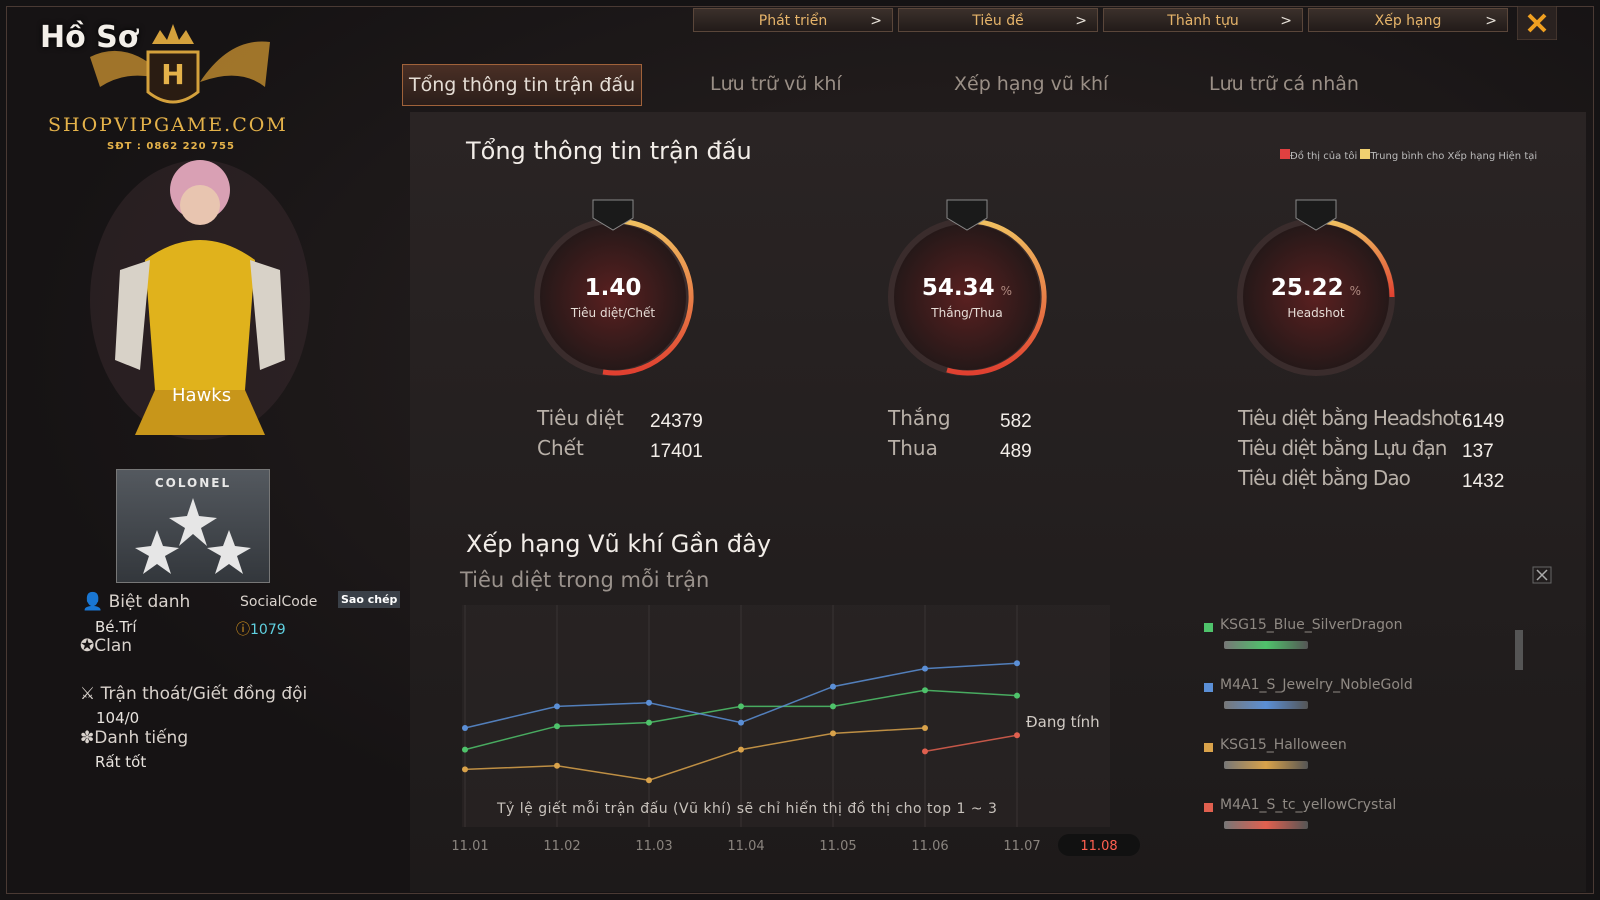  I want to click on gauge-value: 54.34%, so click(967, 288).